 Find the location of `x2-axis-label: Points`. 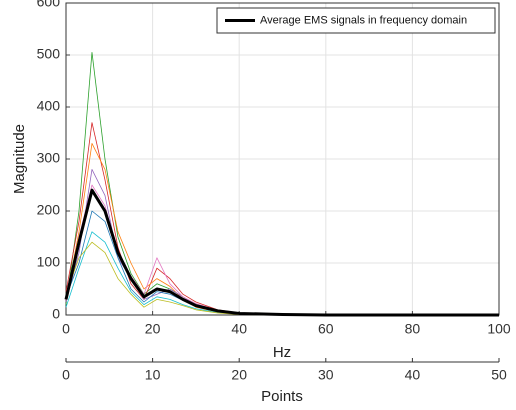

x2-axis-label: Points is located at coordinates (282, 396).